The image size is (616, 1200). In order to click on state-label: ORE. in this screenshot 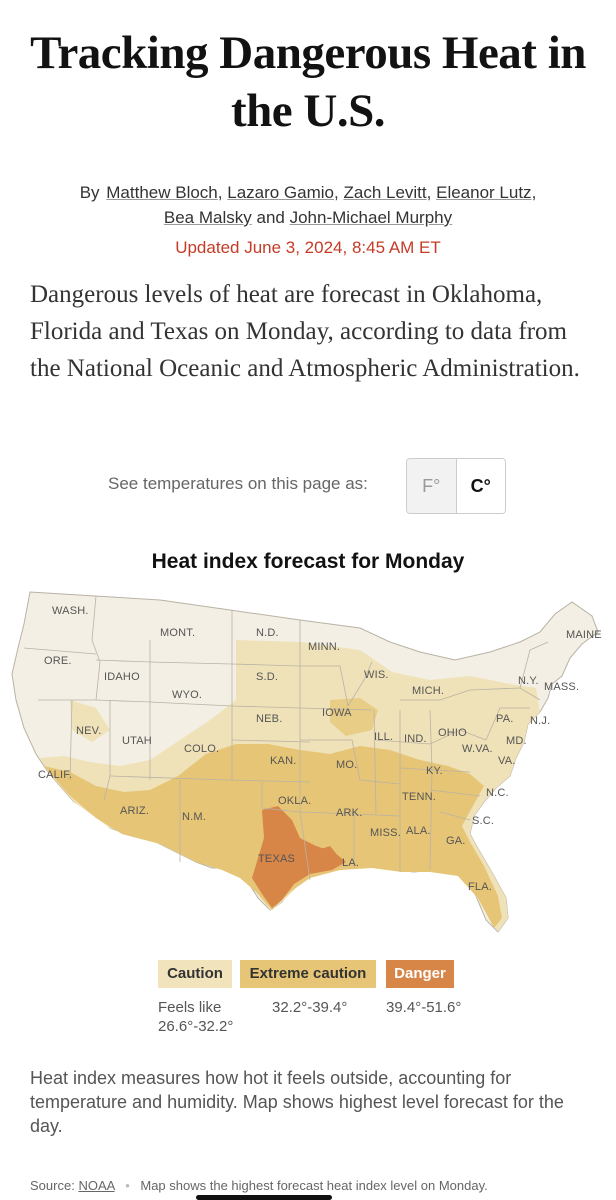, I will do `click(58, 661)`.